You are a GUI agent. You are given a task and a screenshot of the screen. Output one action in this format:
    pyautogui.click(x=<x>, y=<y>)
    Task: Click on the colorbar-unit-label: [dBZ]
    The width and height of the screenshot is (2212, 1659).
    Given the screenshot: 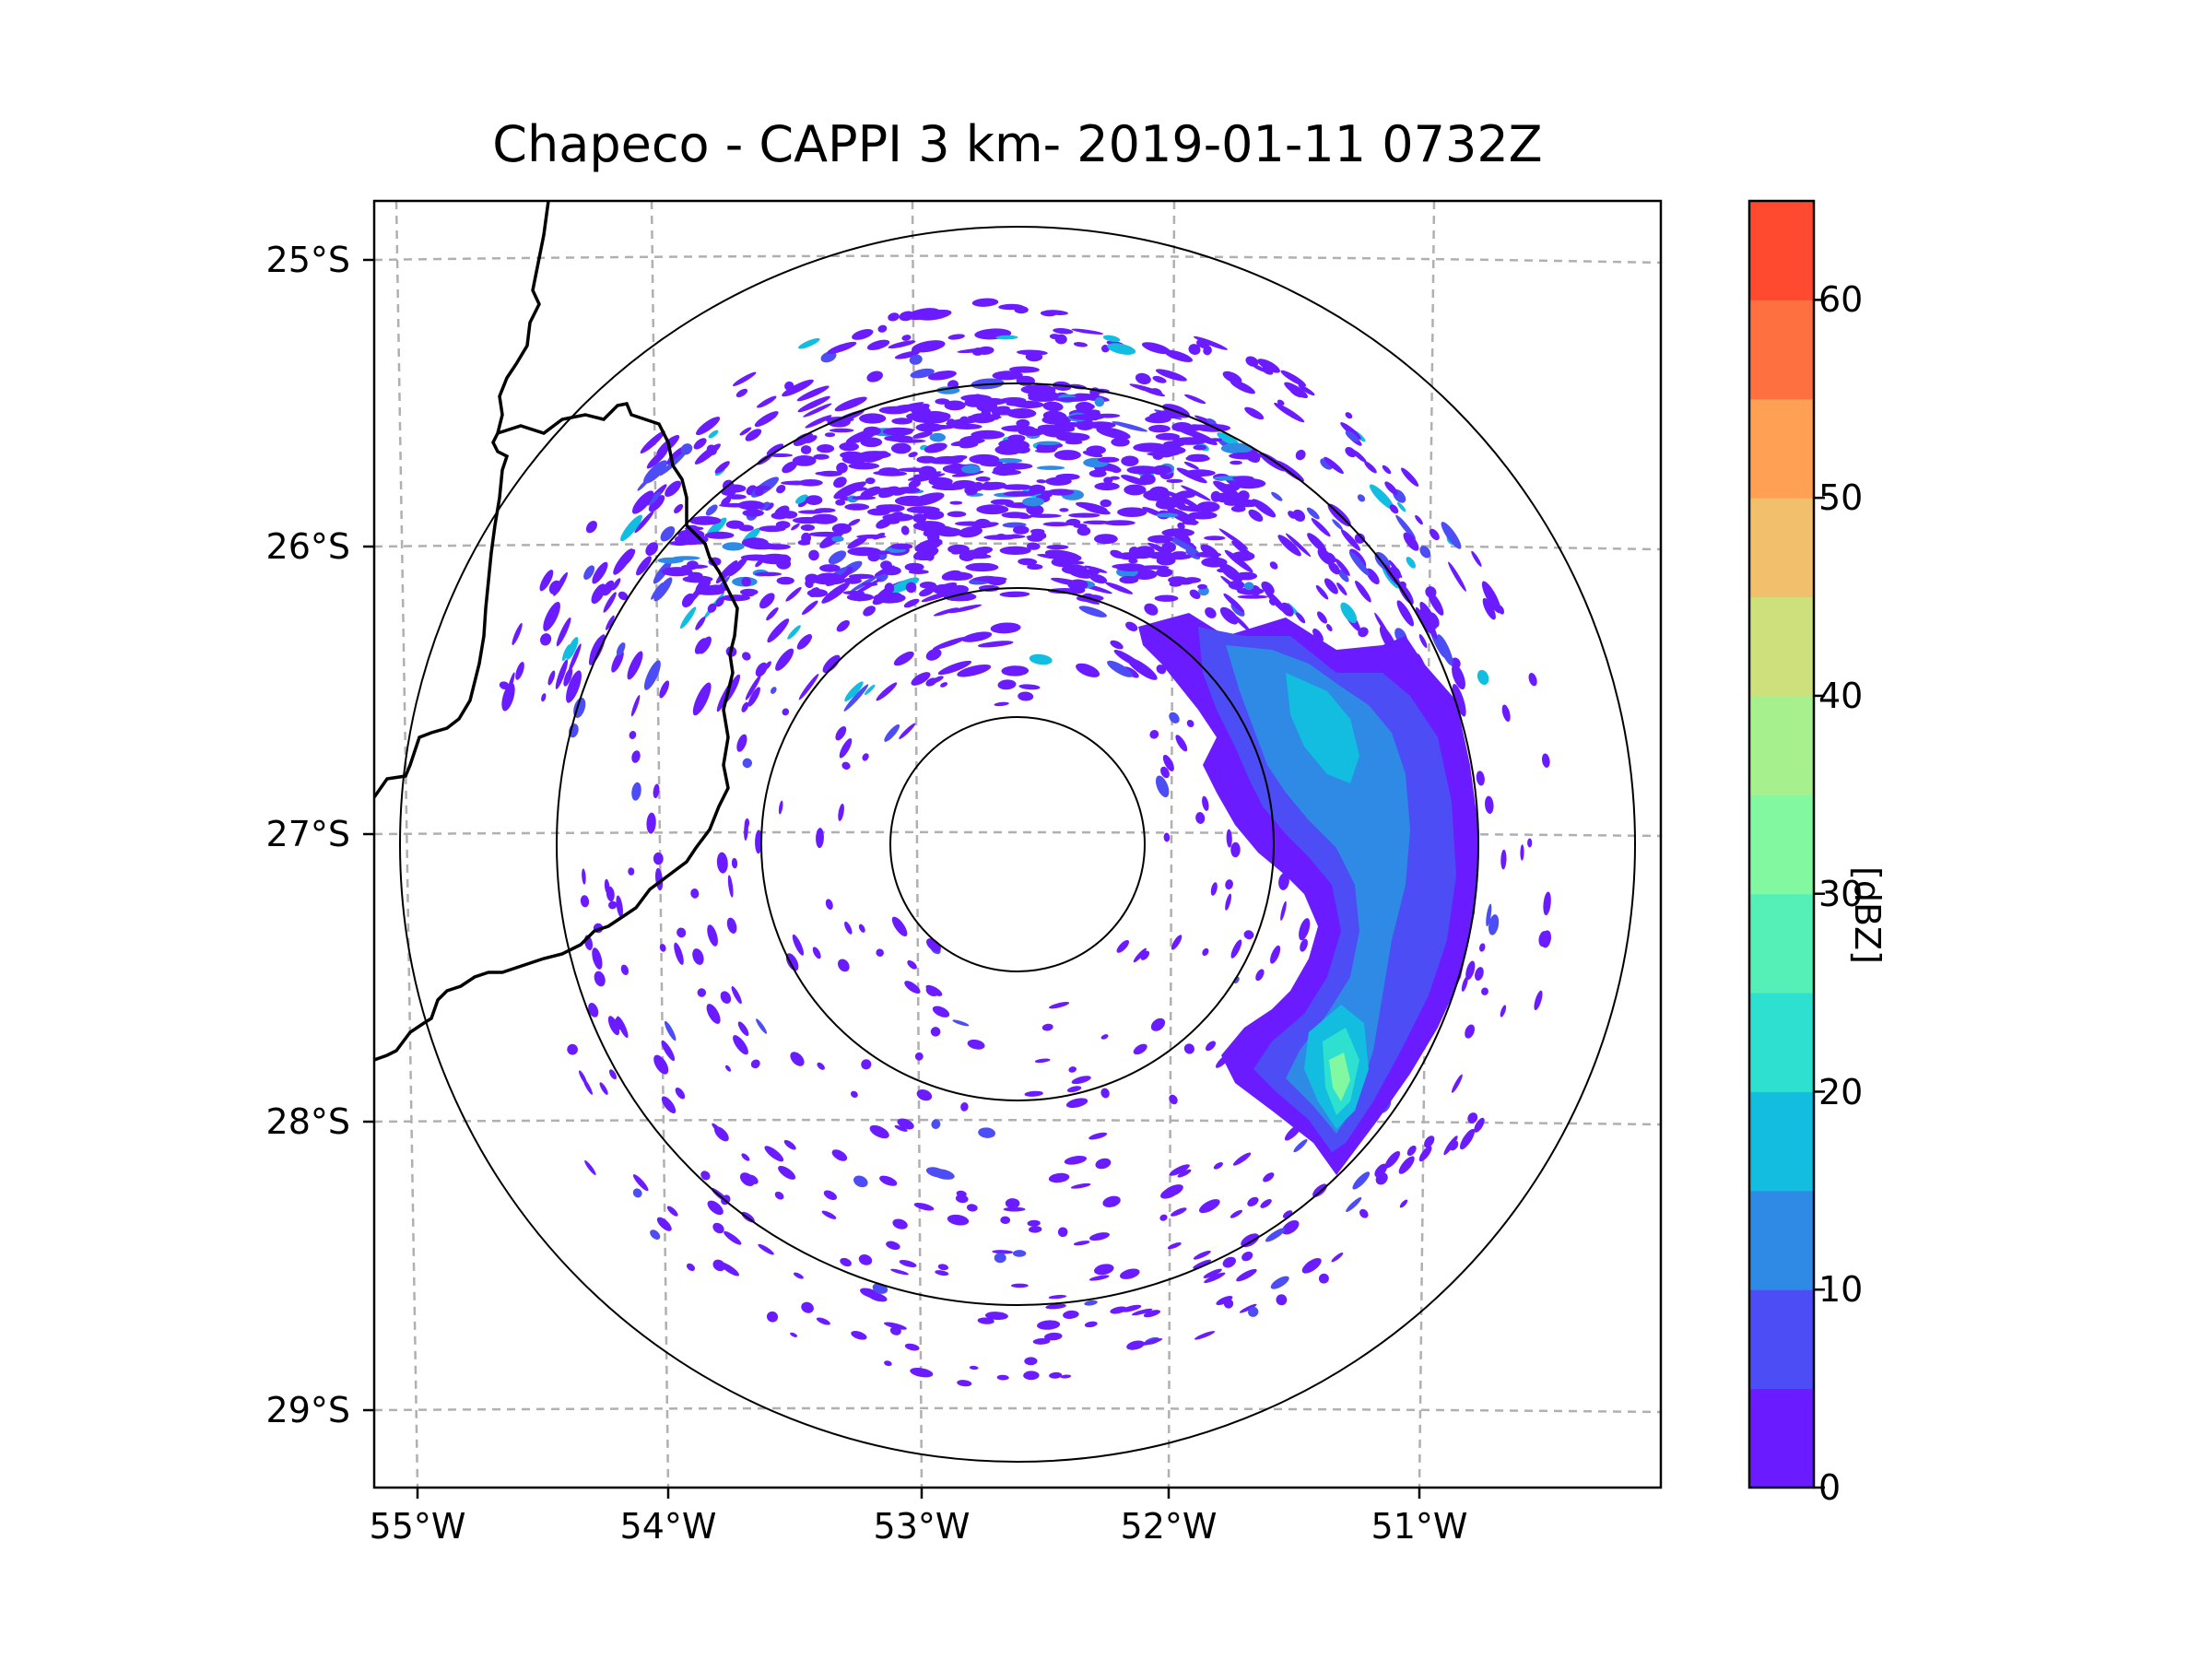 What is the action you would take?
    pyautogui.click(x=1867, y=915)
    